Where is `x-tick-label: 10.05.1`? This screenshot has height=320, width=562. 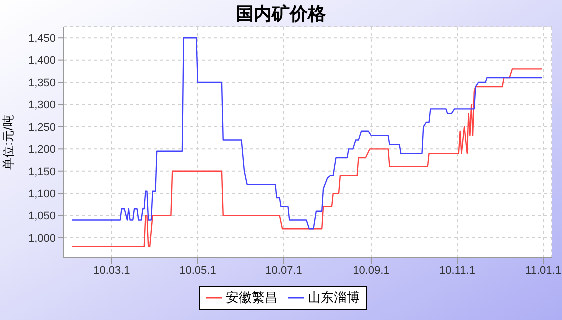
x-tick-label: 10.05.1 is located at coordinates (198, 270).